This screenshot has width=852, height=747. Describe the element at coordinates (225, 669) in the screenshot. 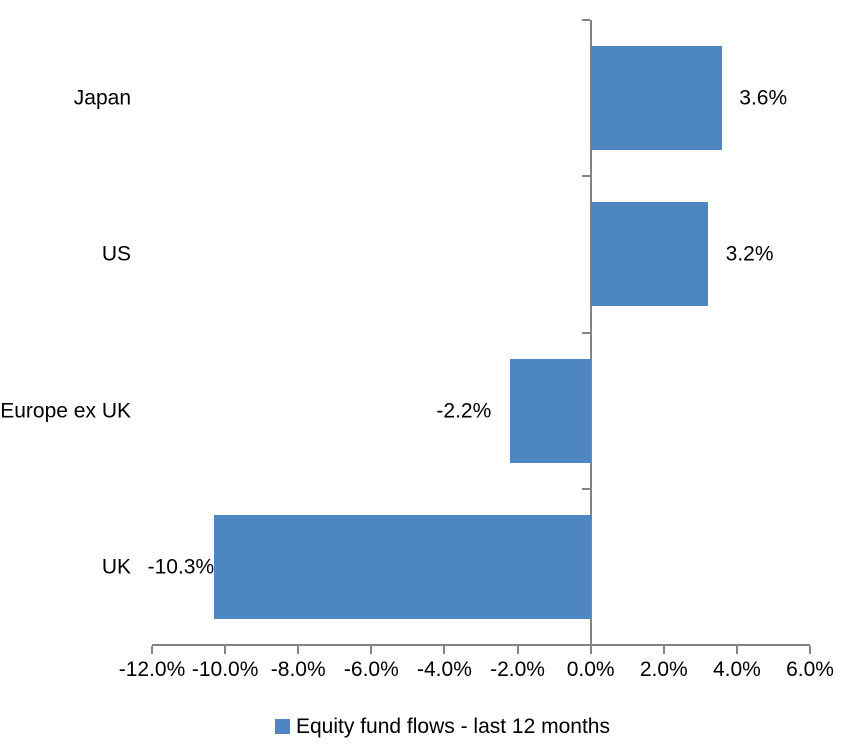

I see `x-tick-label-10-0: -10.0%` at that location.